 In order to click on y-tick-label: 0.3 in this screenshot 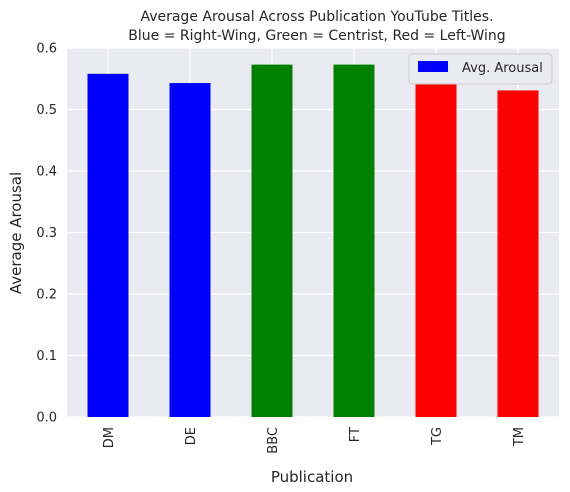, I will do `click(46, 233)`.